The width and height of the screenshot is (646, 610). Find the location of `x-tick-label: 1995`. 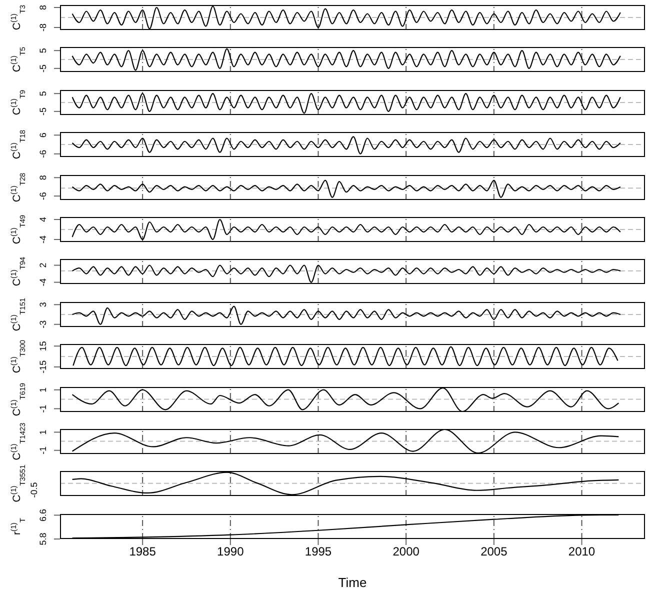

x-tick-label: 1995 is located at coordinates (318, 551).